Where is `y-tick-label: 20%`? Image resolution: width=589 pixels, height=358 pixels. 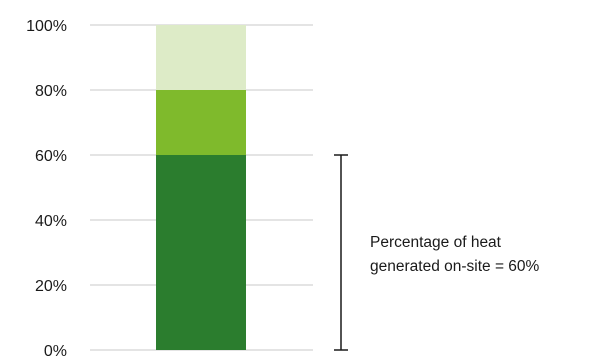 y-tick-label: 20% is located at coordinates (51, 286).